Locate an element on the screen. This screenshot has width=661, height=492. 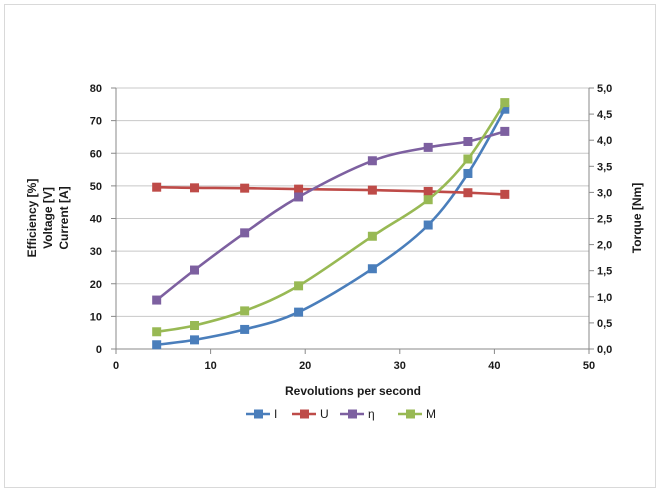
series-1-line is located at coordinates (330, 190).